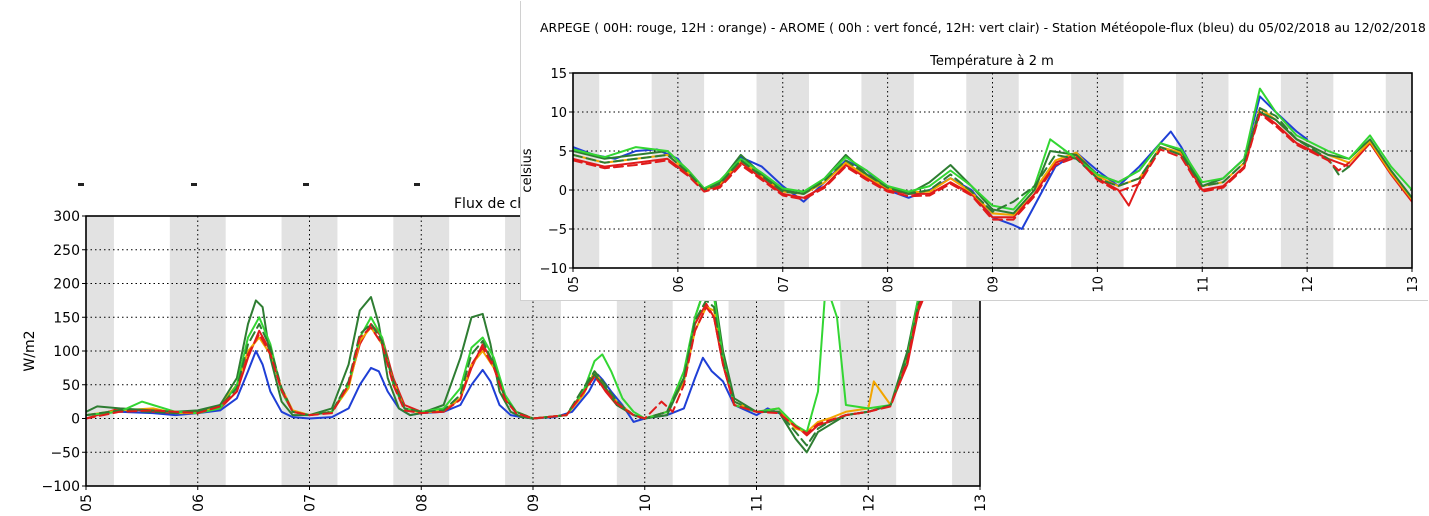 This screenshot has height=516, width=1429. I want to click on y-tick-label: 100, so click(66, 352).